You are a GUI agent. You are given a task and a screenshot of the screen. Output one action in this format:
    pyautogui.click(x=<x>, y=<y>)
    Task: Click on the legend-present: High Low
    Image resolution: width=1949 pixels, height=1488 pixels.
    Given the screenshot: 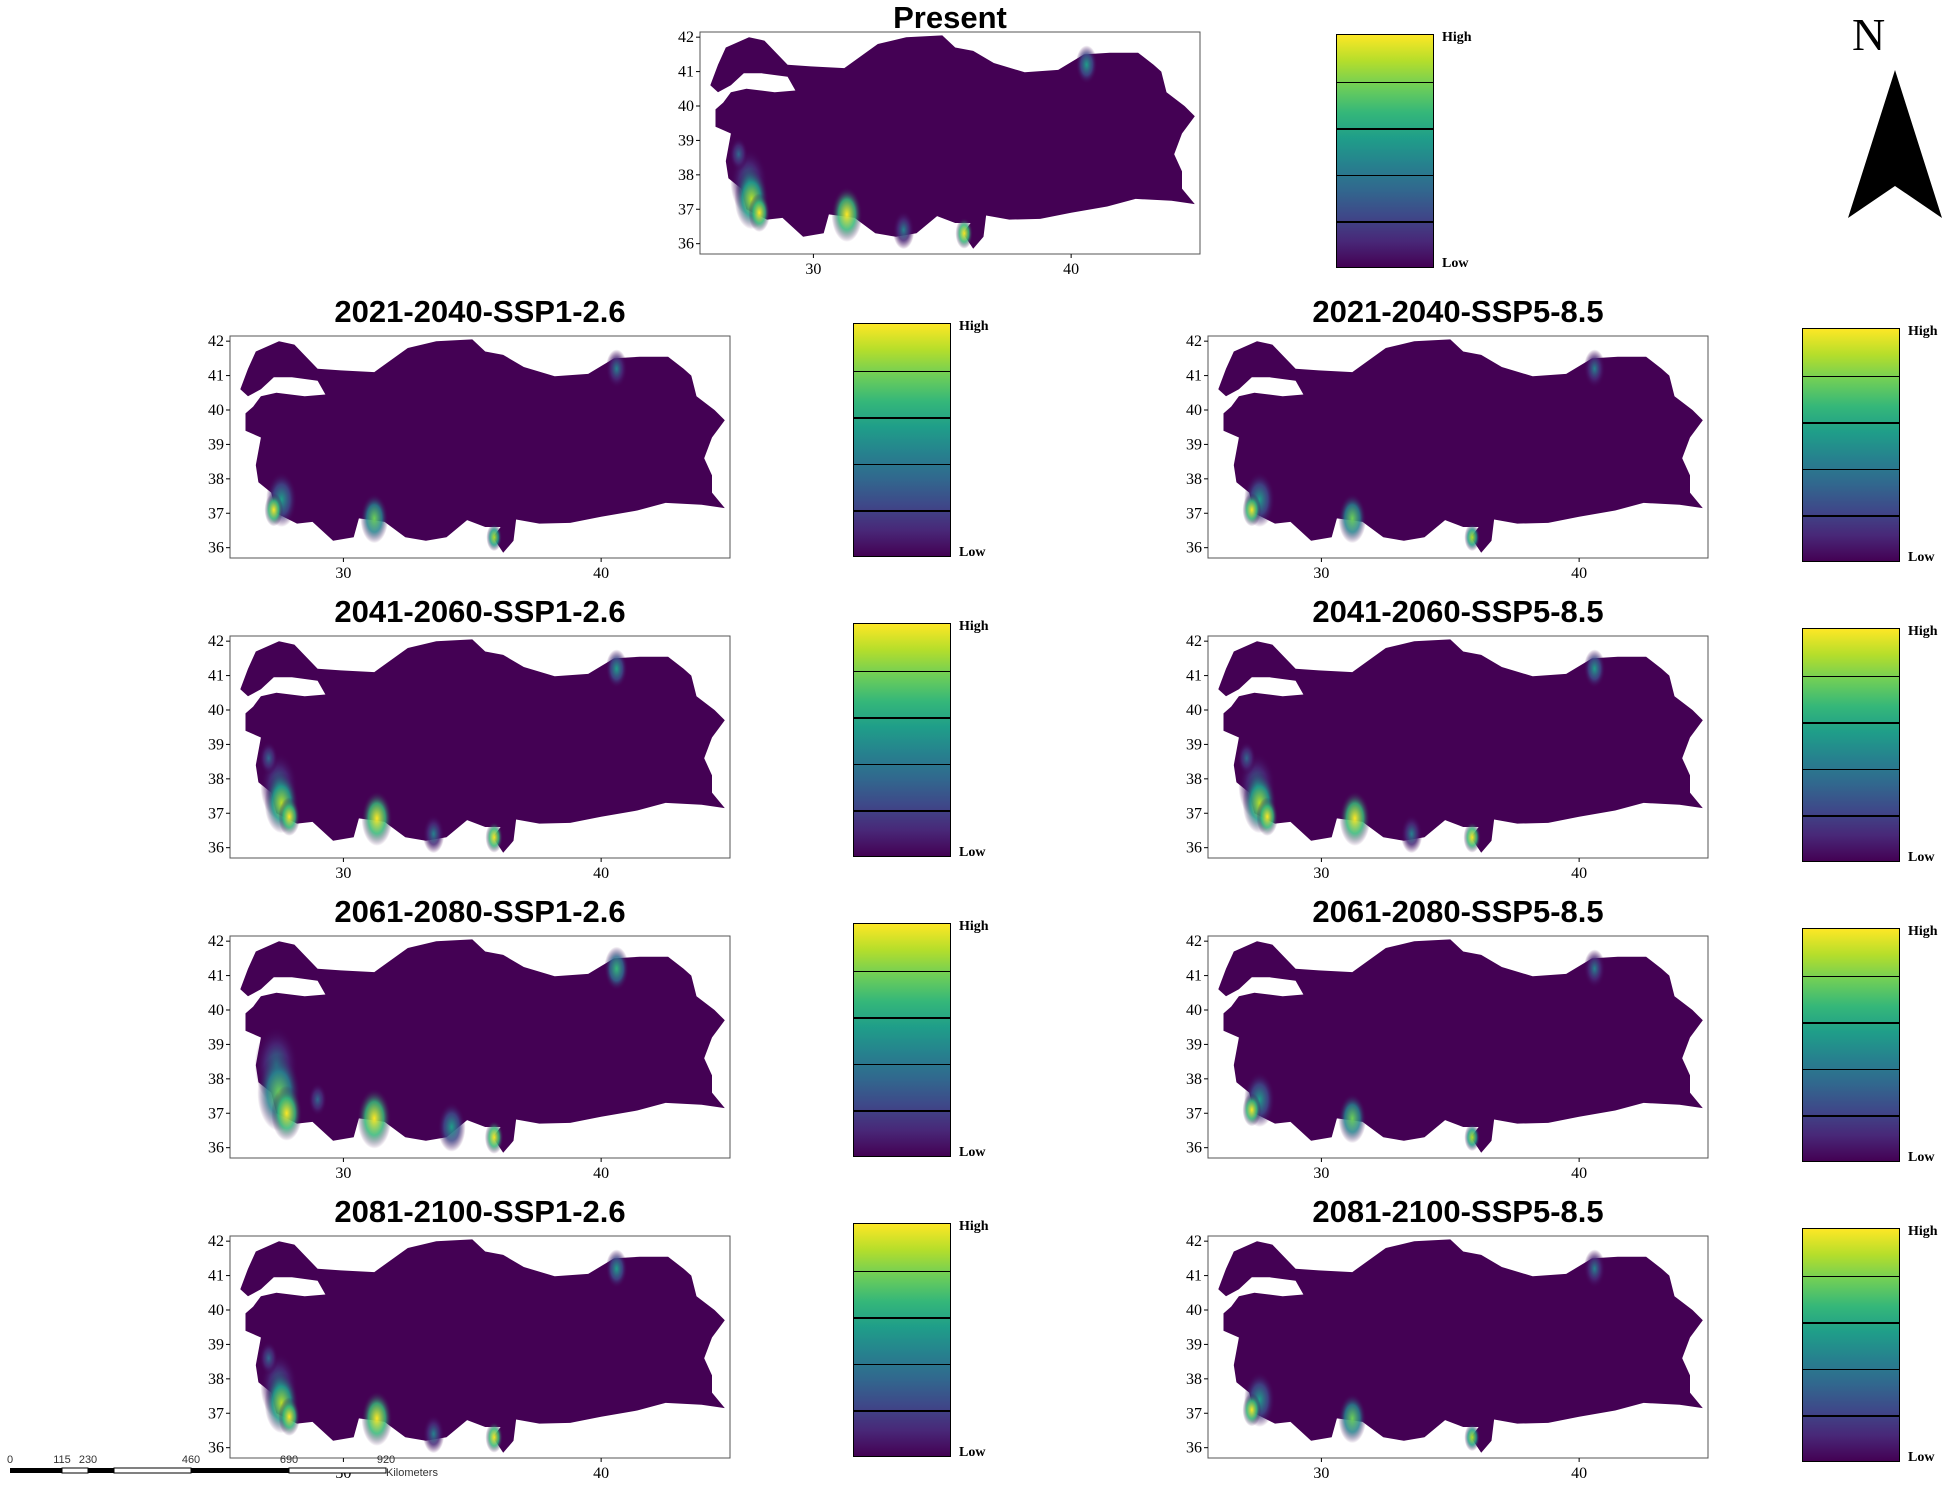 What is the action you would take?
    pyautogui.click(x=1421, y=150)
    